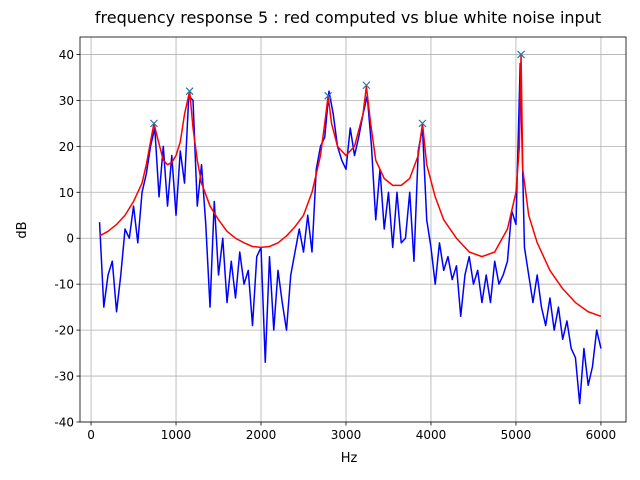  Describe the element at coordinates (91, 435) in the screenshot. I see `x-tick-label: 0` at that location.